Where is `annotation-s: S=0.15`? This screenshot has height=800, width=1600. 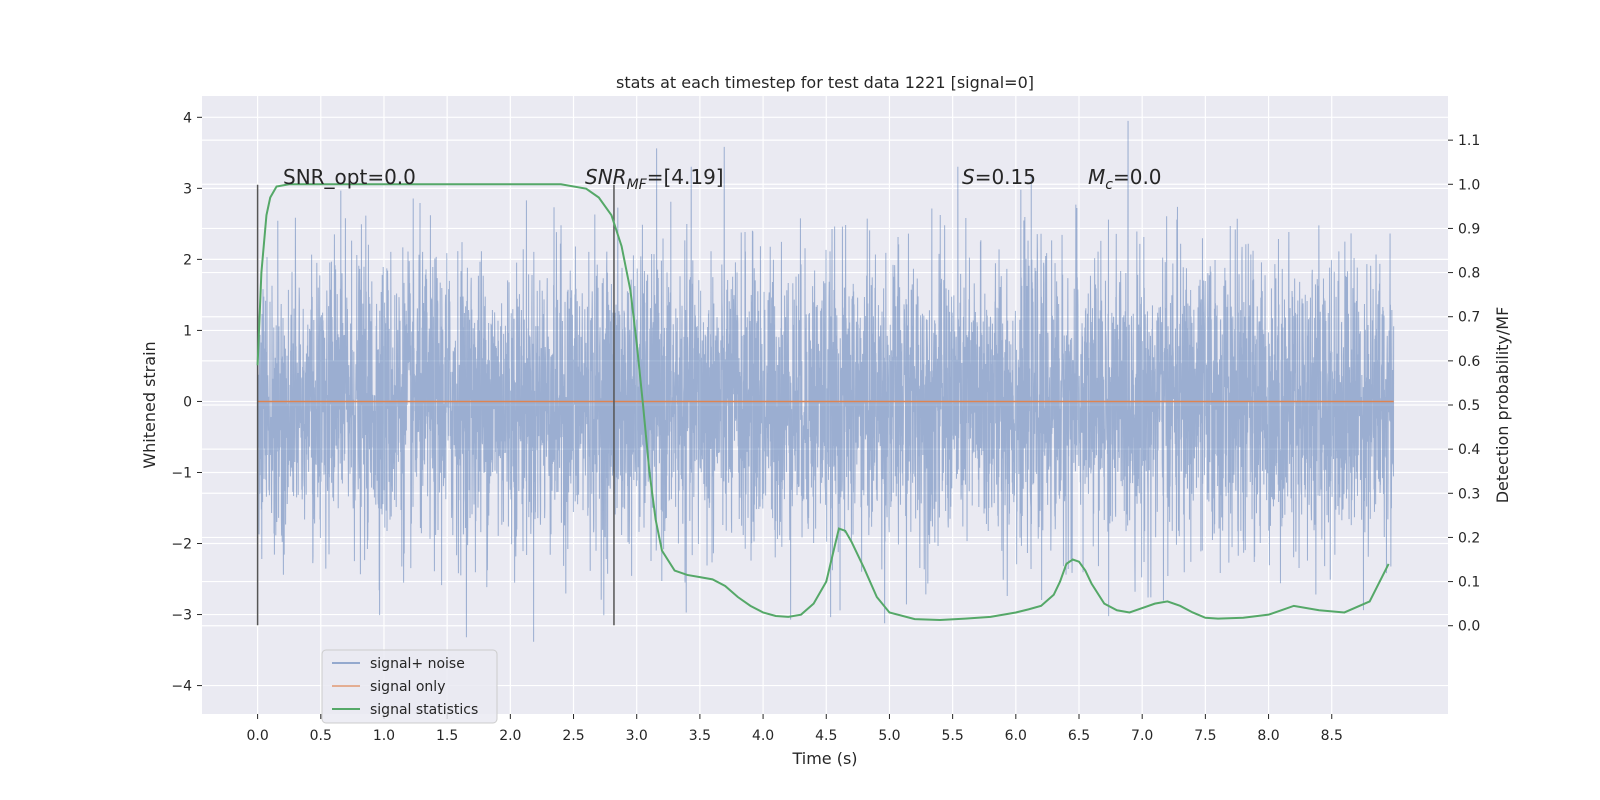
annotation-s: S=0.15 is located at coordinates (999, 177).